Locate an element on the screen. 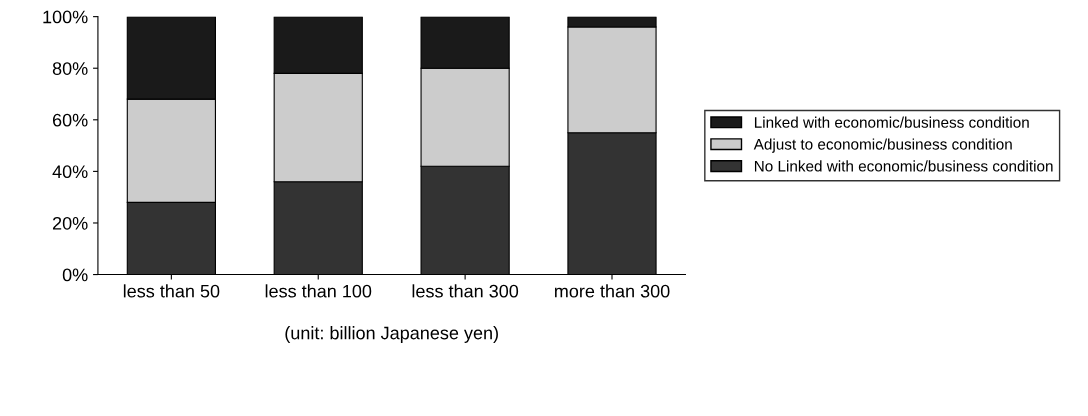 The height and width of the screenshot is (416, 1088). y-tick-label: 40% is located at coordinates (70, 172).